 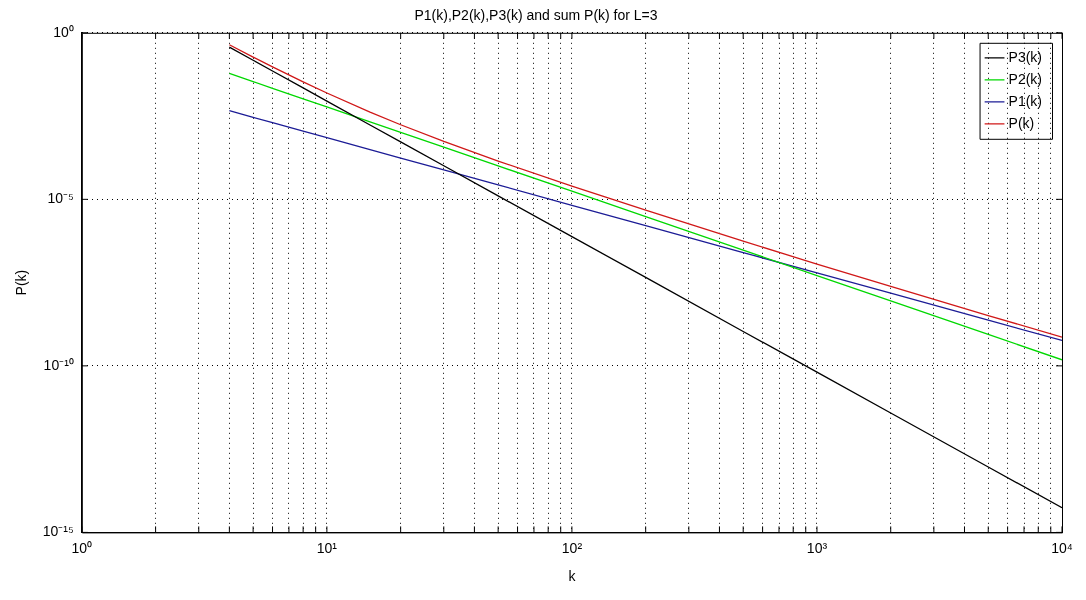 What do you see at coordinates (572, 547) in the screenshot?
I see `x-tick-label: 10²` at bounding box center [572, 547].